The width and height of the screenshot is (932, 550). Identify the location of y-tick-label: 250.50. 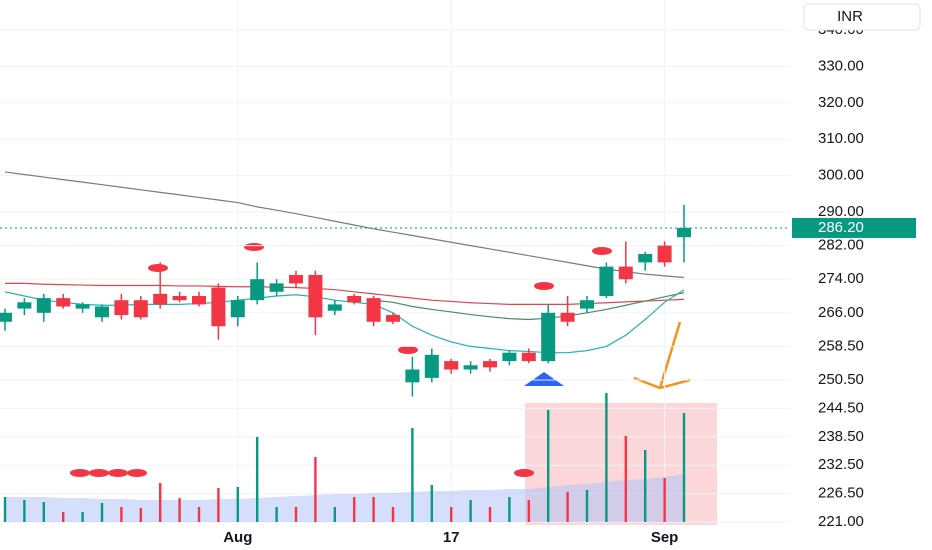
(841, 379).